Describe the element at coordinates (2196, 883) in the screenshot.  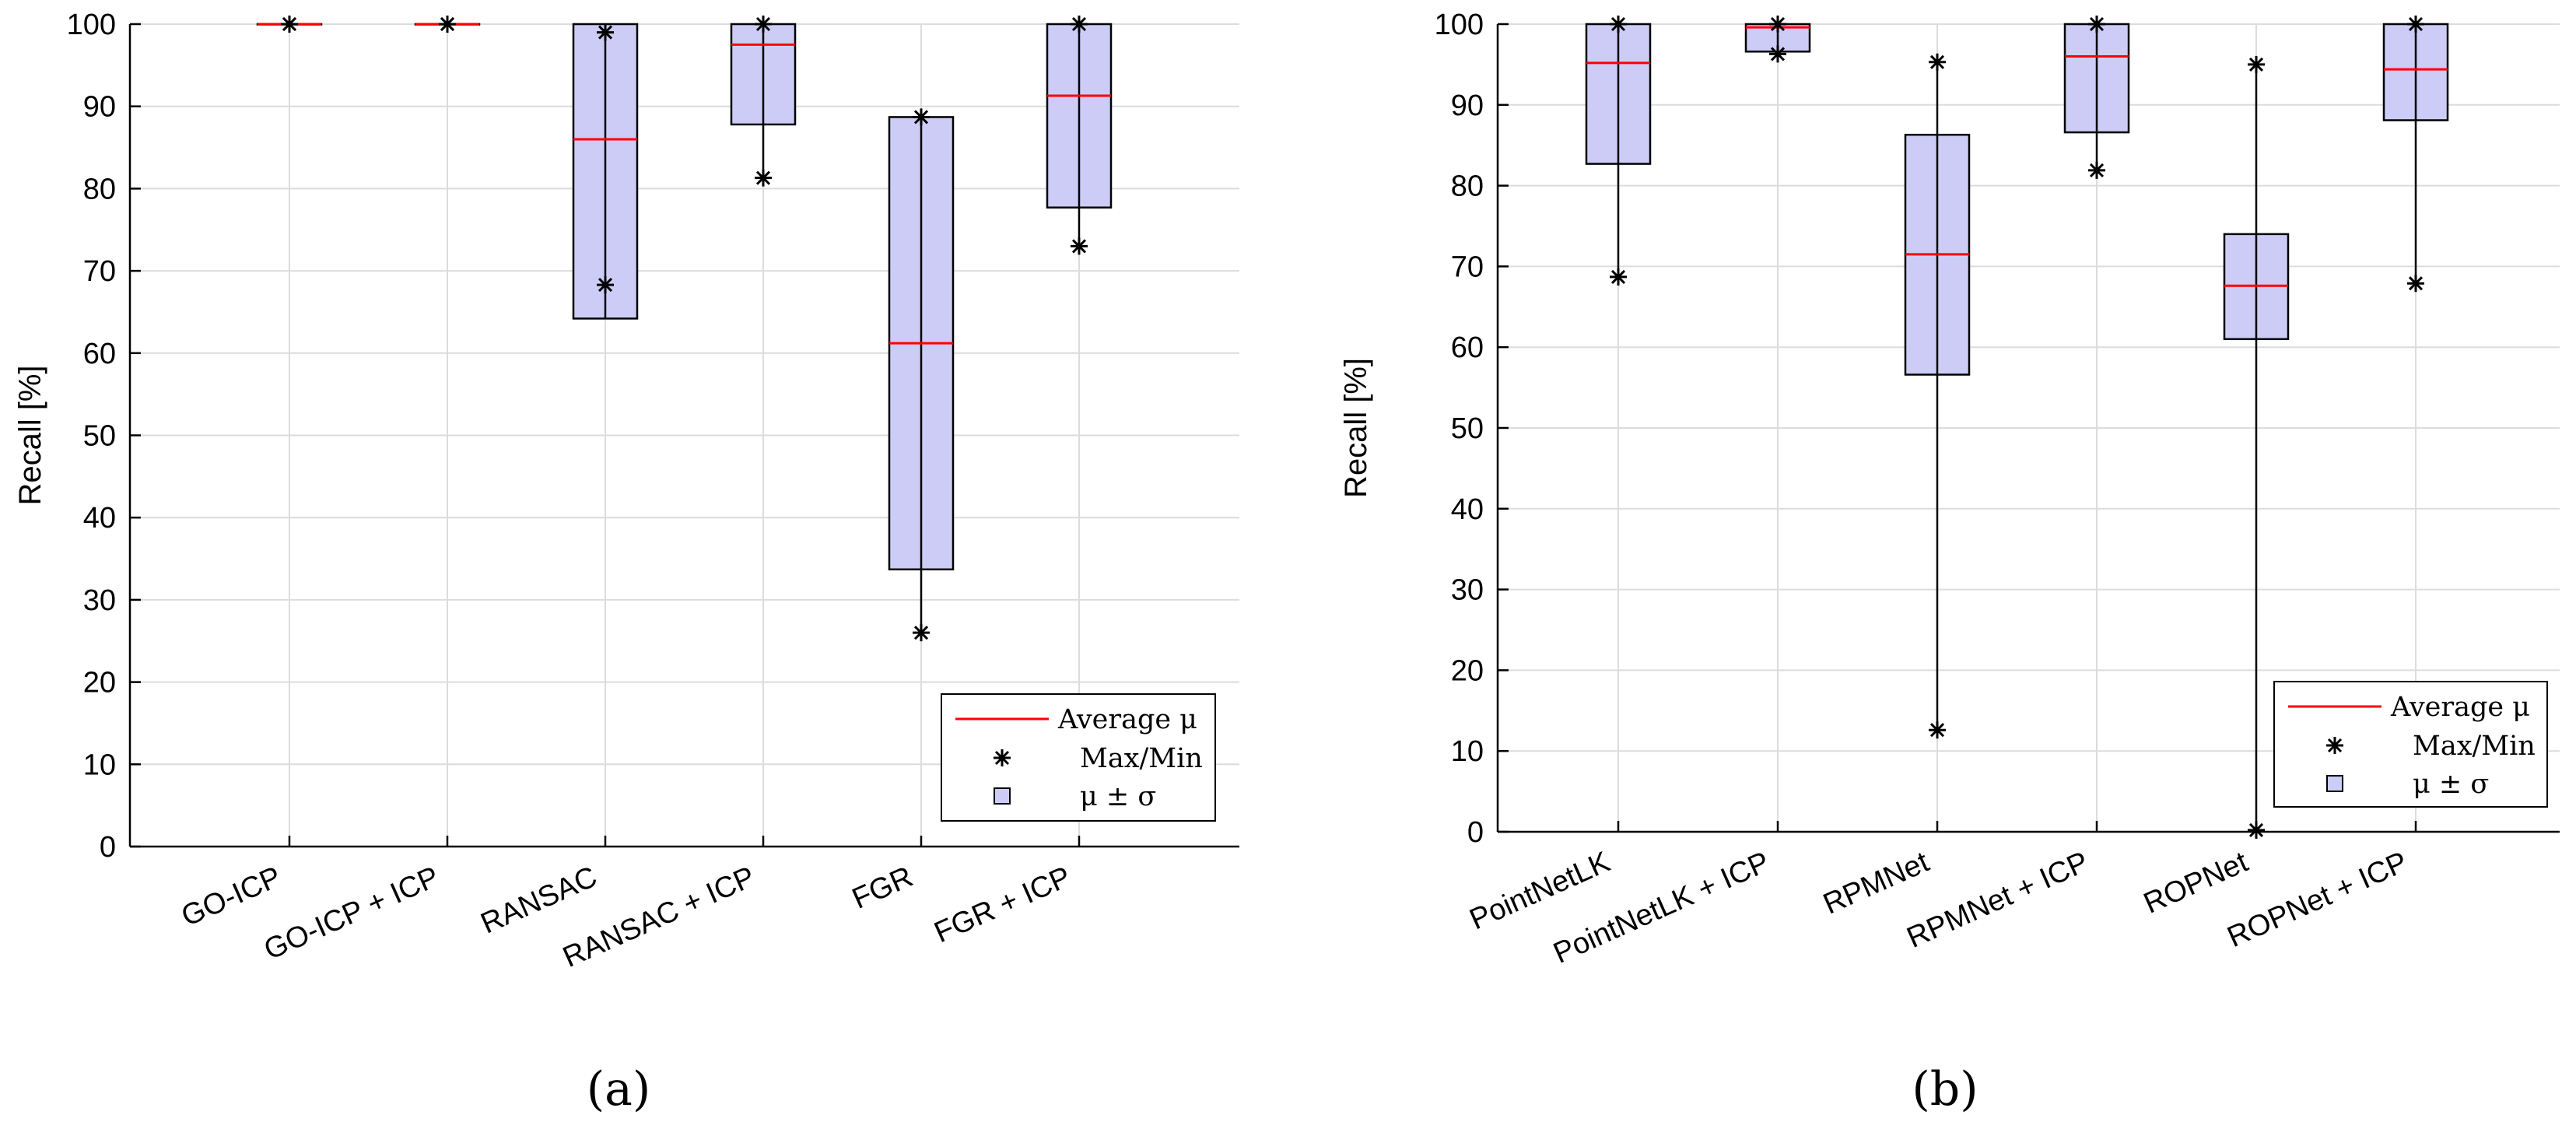
I see `x-tick-label: ROPNet` at that location.